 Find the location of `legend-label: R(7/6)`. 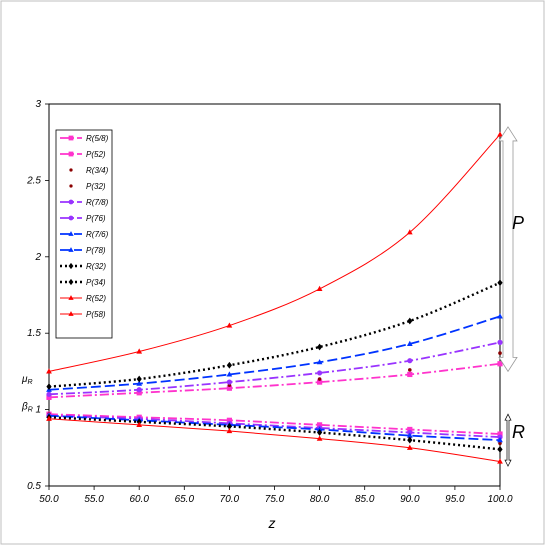

legend-label: R(7/6) is located at coordinates (97, 234).